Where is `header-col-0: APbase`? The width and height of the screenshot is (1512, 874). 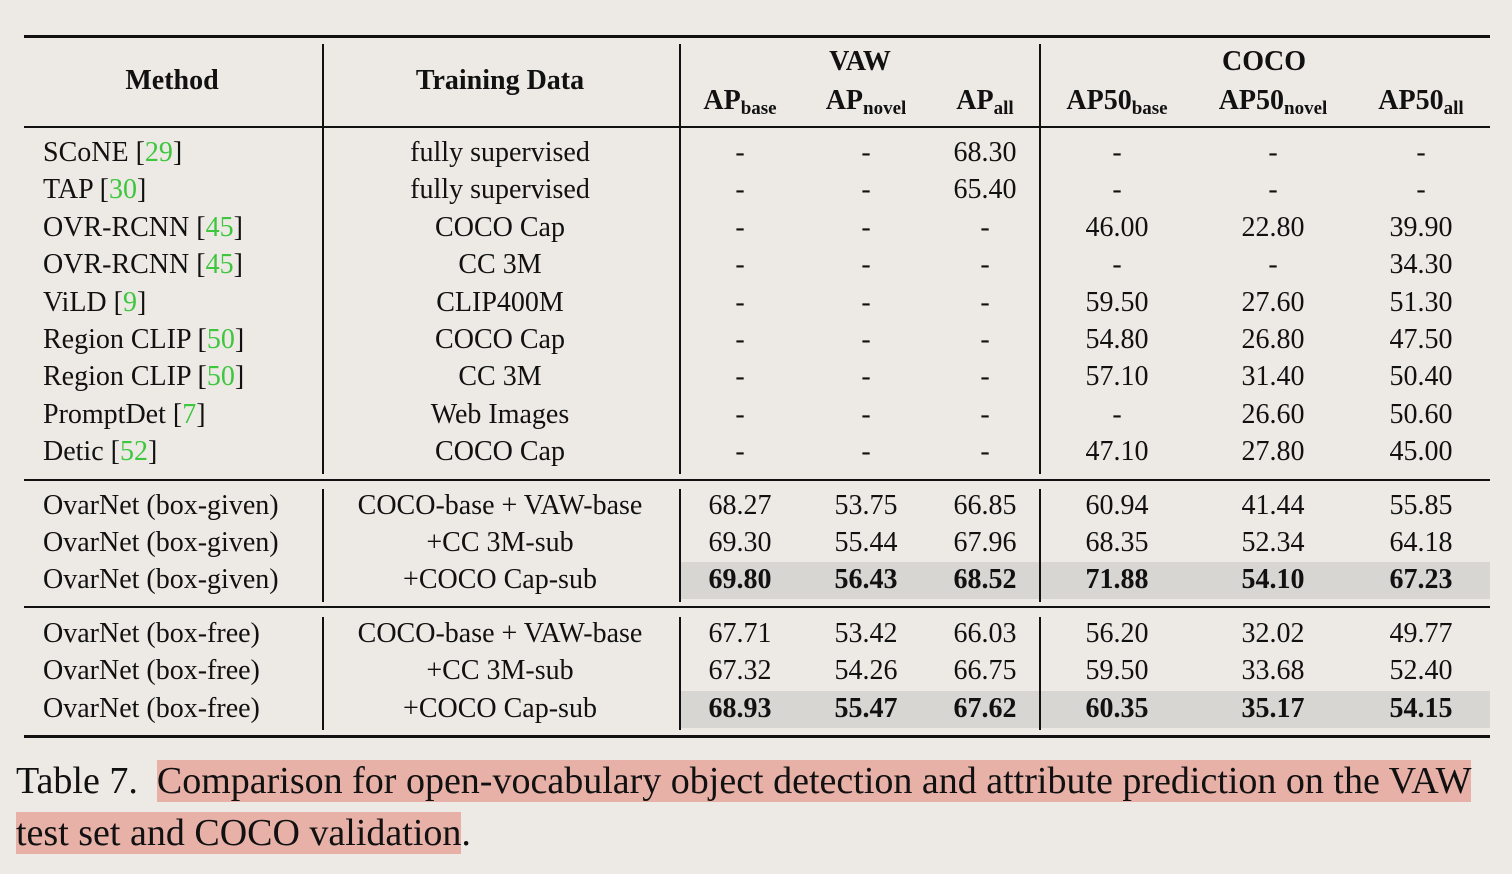 header-col-0: APbase is located at coordinates (739, 101).